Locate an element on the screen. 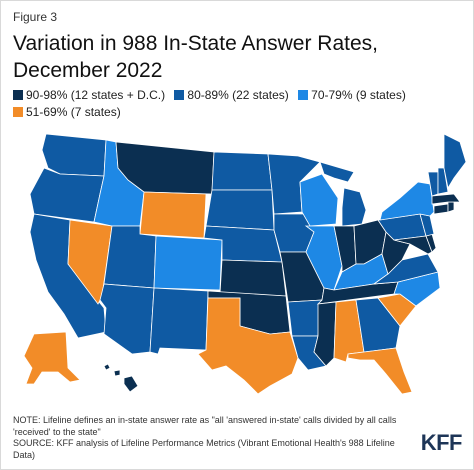  state-ct is located at coordinates (441, 209).